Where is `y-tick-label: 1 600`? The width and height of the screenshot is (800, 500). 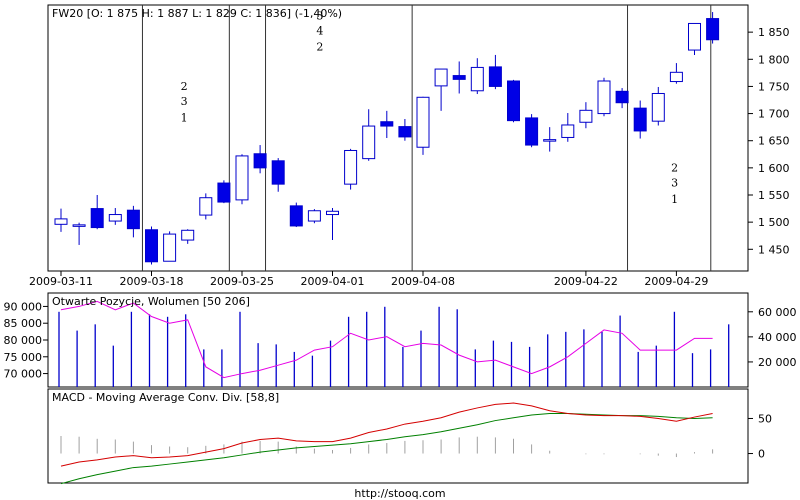 y-tick-label: 1 600 is located at coordinates (774, 168).